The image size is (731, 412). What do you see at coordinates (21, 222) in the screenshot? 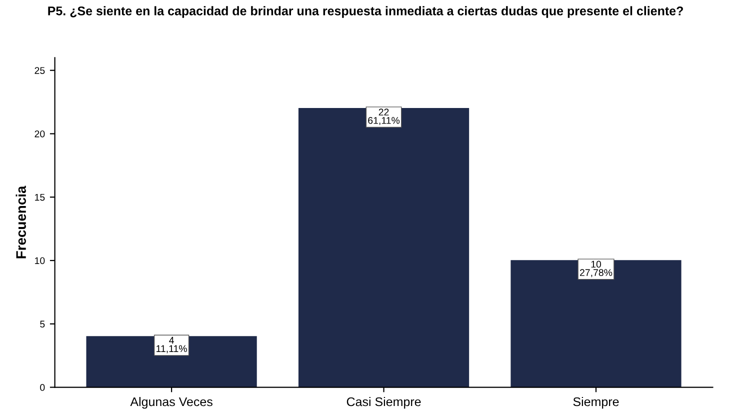
I see `y-axis-title: Frecuencia` at bounding box center [21, 222].